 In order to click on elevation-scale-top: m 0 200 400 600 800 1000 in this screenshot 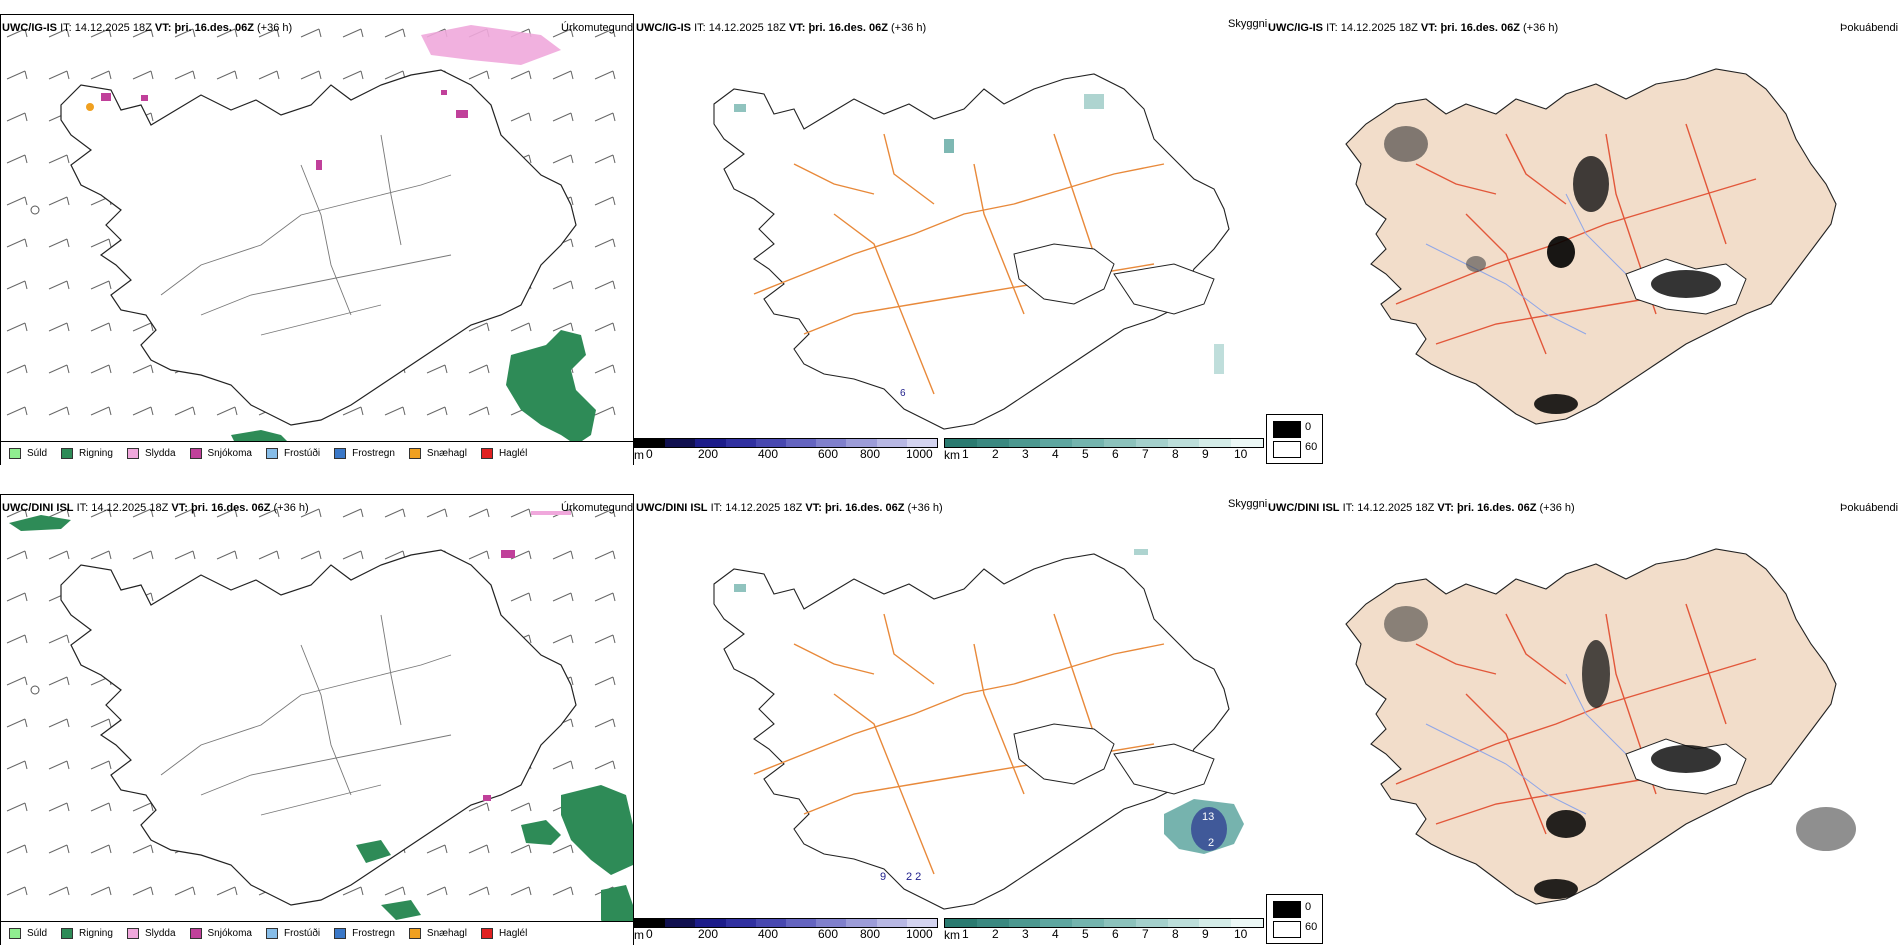, I will do `click(786, 451)`.